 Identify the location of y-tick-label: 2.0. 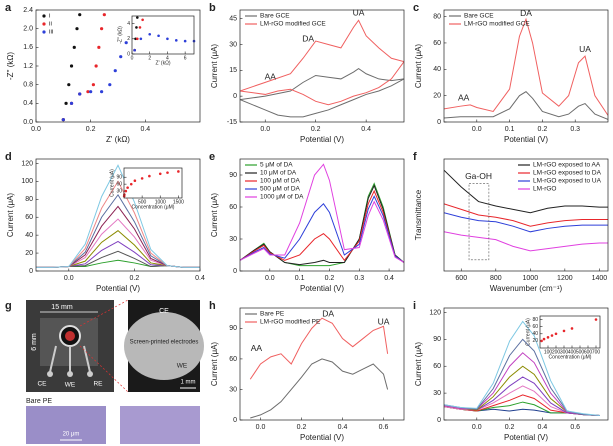
(28, 29).